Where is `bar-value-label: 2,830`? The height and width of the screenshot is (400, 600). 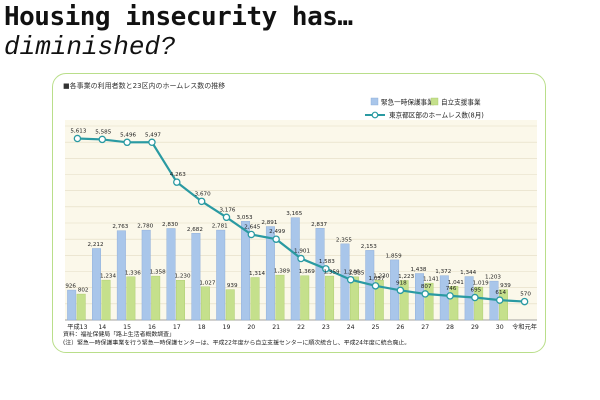 bar-value-label: 2,830 is located at coordinates (170, 225).